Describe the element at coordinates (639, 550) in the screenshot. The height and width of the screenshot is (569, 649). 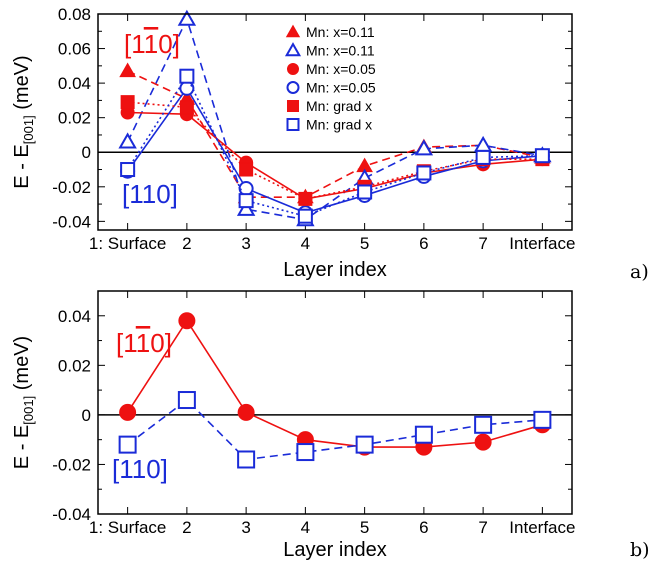
I see `panel-b-label: b)` at that location.